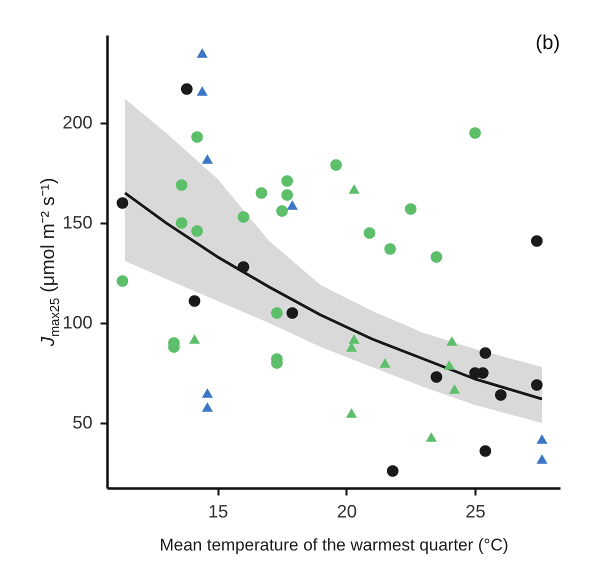  What do you see at coordinates (334, 545) in the screenshot?
I see `x-axis-title: Mean temperature of the warmest quarter (°C)` at bounding box center [334, 545].